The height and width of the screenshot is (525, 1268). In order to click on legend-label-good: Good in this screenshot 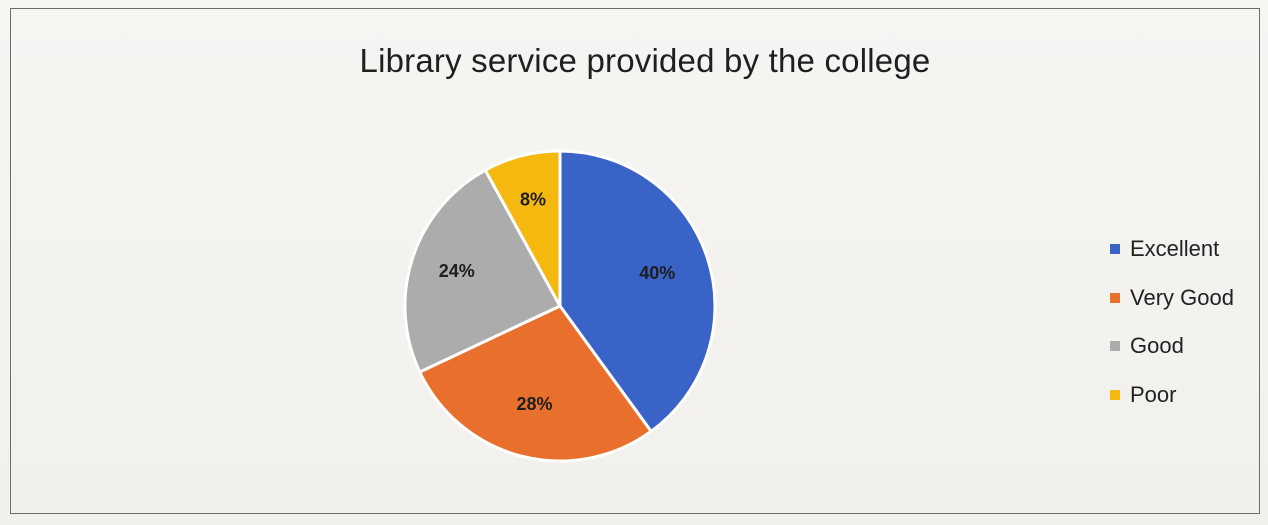, I will do `click(1157, 346)`.